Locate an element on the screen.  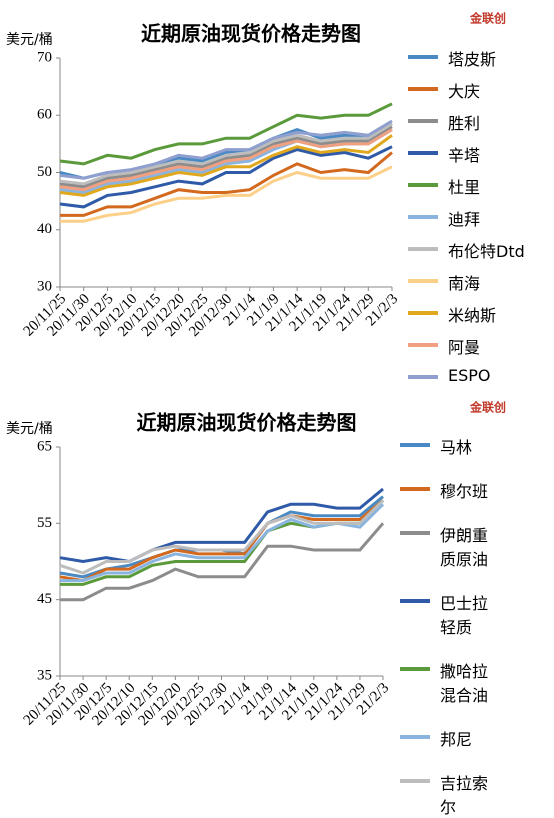
legend-entry: 迪拜 is located at coordinates (480, 218).